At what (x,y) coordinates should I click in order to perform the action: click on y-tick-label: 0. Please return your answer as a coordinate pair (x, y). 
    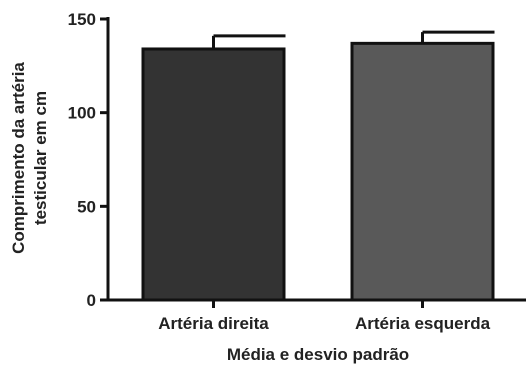
    Looking at the image, I should click on (91, 300).